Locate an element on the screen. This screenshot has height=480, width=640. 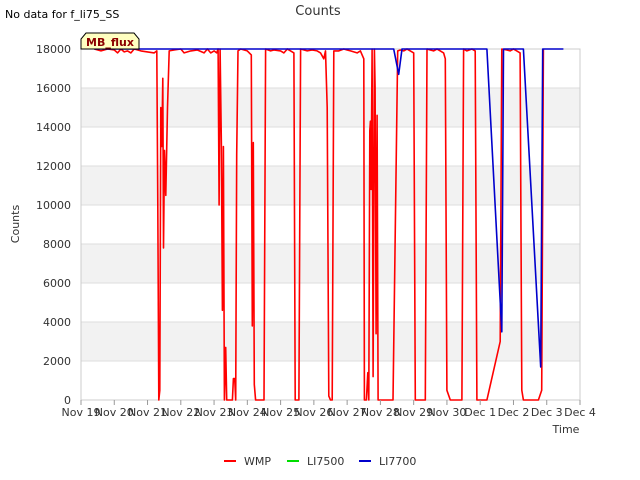
legend-label-li7700: LI7700 is located at coordinates (397, 461).